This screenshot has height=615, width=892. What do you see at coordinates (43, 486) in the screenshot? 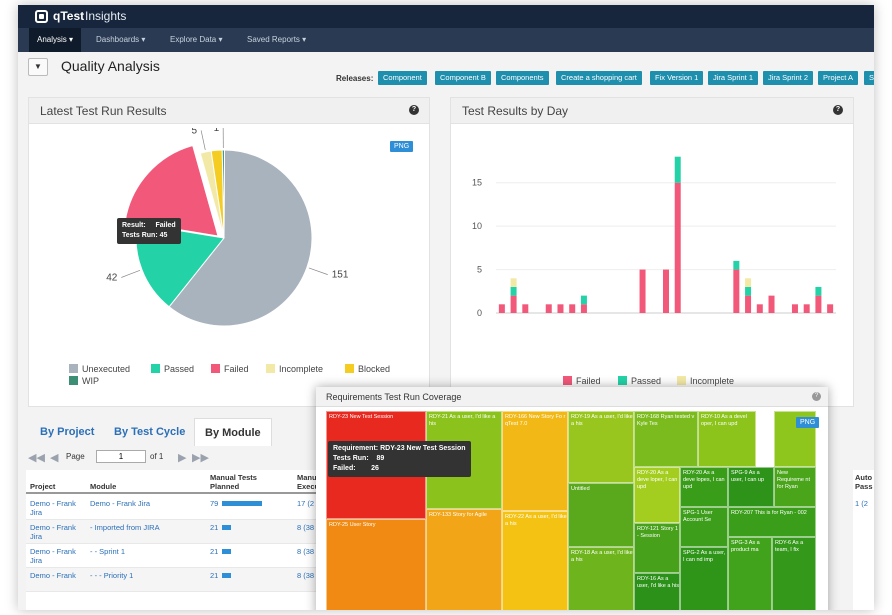
I see `header-project: Project` at bounding box center [43, 486].